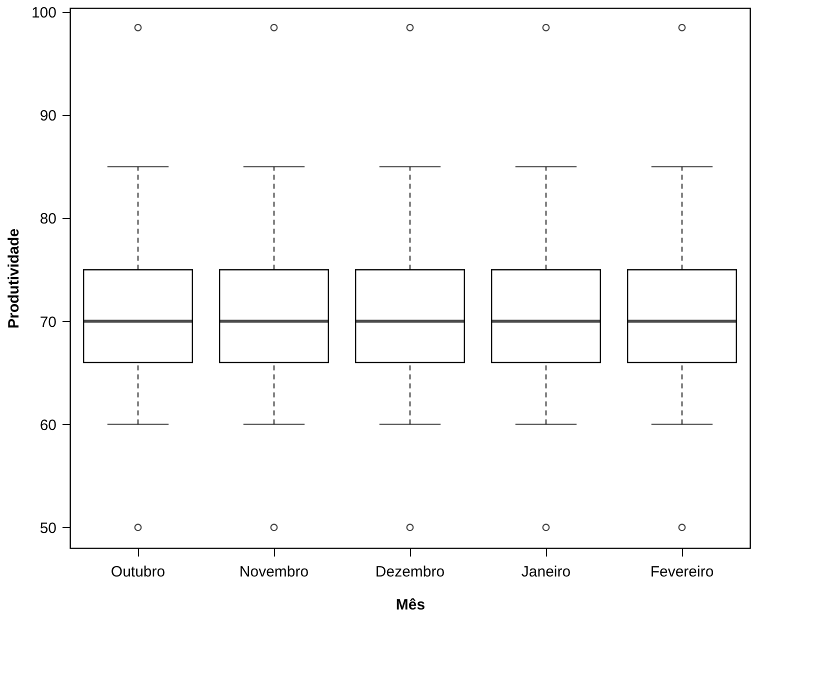 This screenshot has width=814, height=695. Describe the element at coordinates (48, 322) in the screenshot. I see `y-tick-label: 70` at that location.